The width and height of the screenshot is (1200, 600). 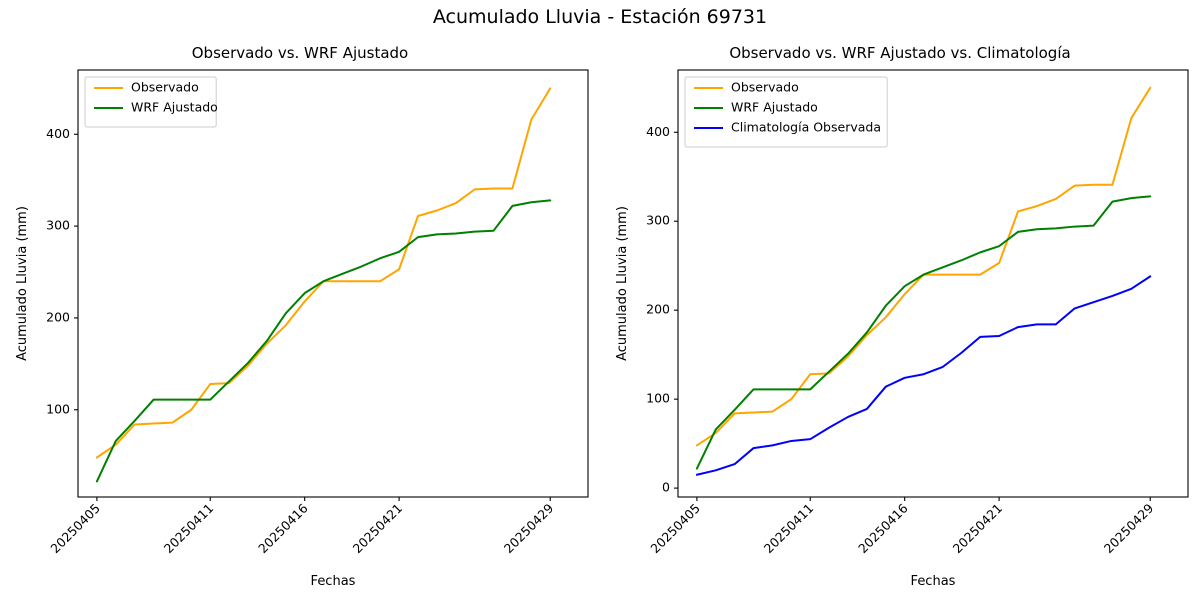 What do you see at coordinates (666, 487) in the screenshot?
I see `y-tick-label: 0` at bounding box center [666, 487].